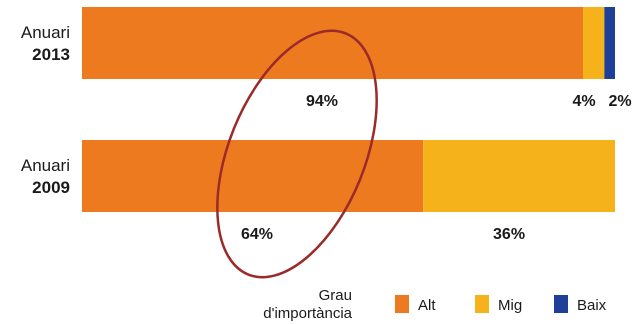 The image size is (644, 324). What do you see at coordinates (583, 101) in the screenshot?
I see `value-label: 4%` at bounding box center [583, 101].